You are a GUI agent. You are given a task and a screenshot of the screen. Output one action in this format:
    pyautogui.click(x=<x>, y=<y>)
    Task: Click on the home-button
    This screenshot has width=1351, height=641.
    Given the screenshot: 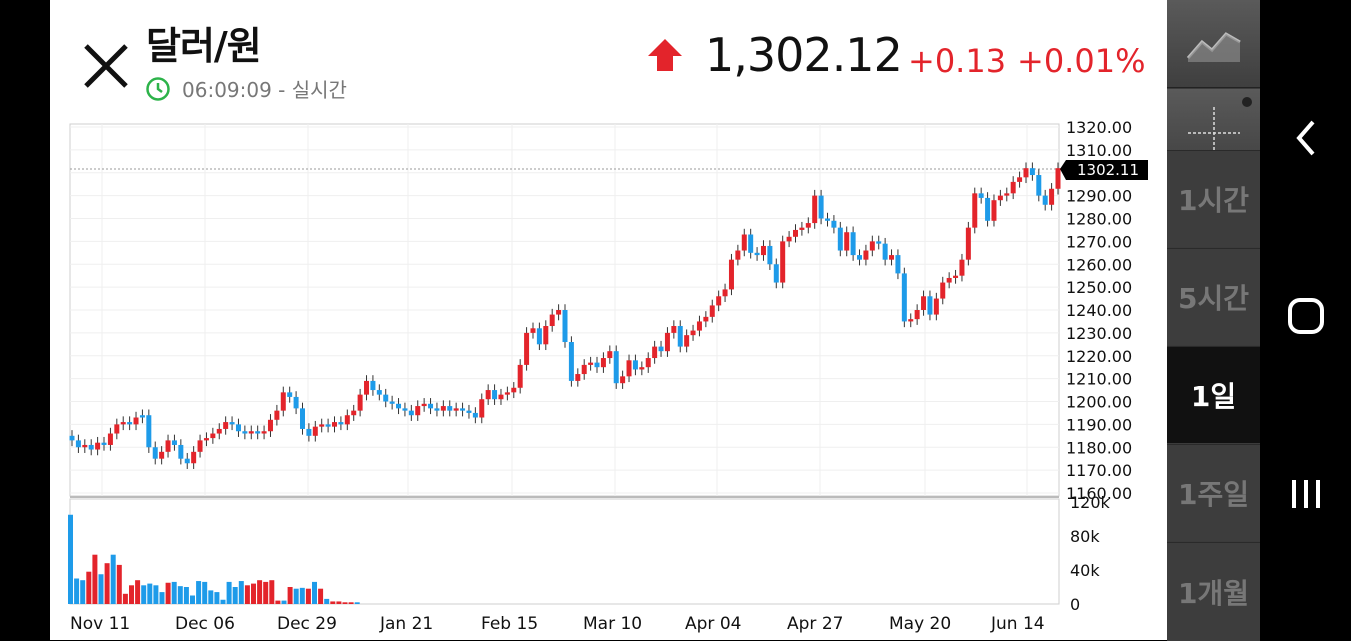 What is the action you would take?
    pyautogui.click(x=1306, y=316)
    